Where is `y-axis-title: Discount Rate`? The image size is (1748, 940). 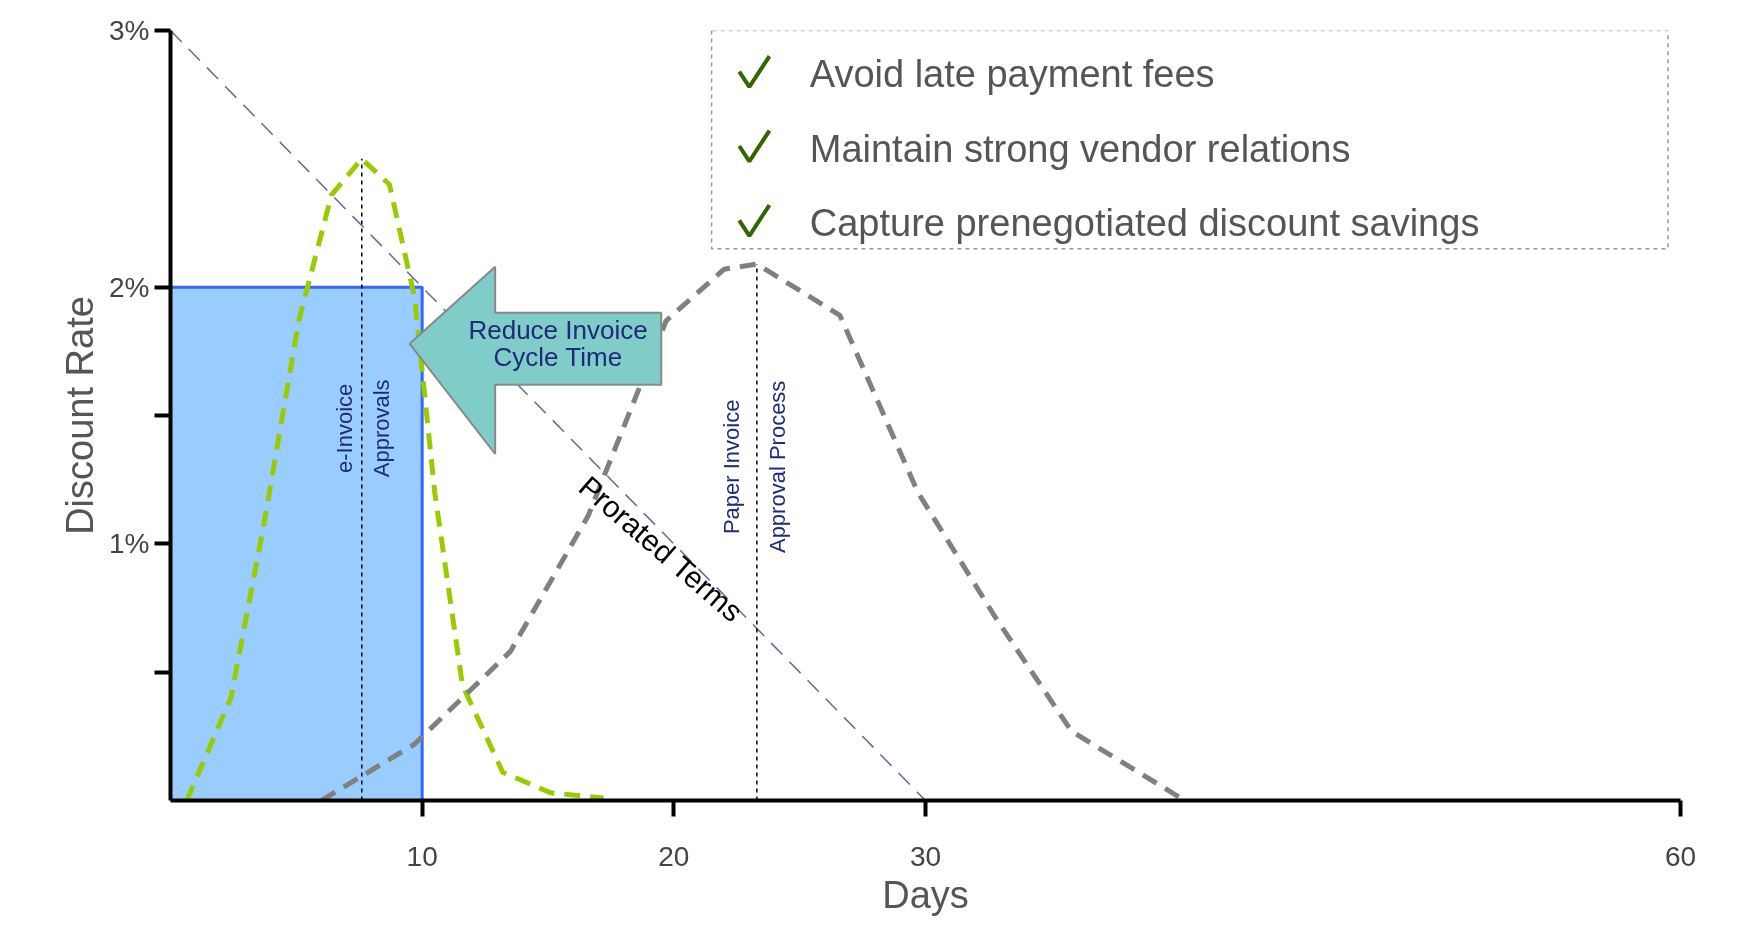
y-axis-title: Discount Rate is located at coordinates (80, 415).